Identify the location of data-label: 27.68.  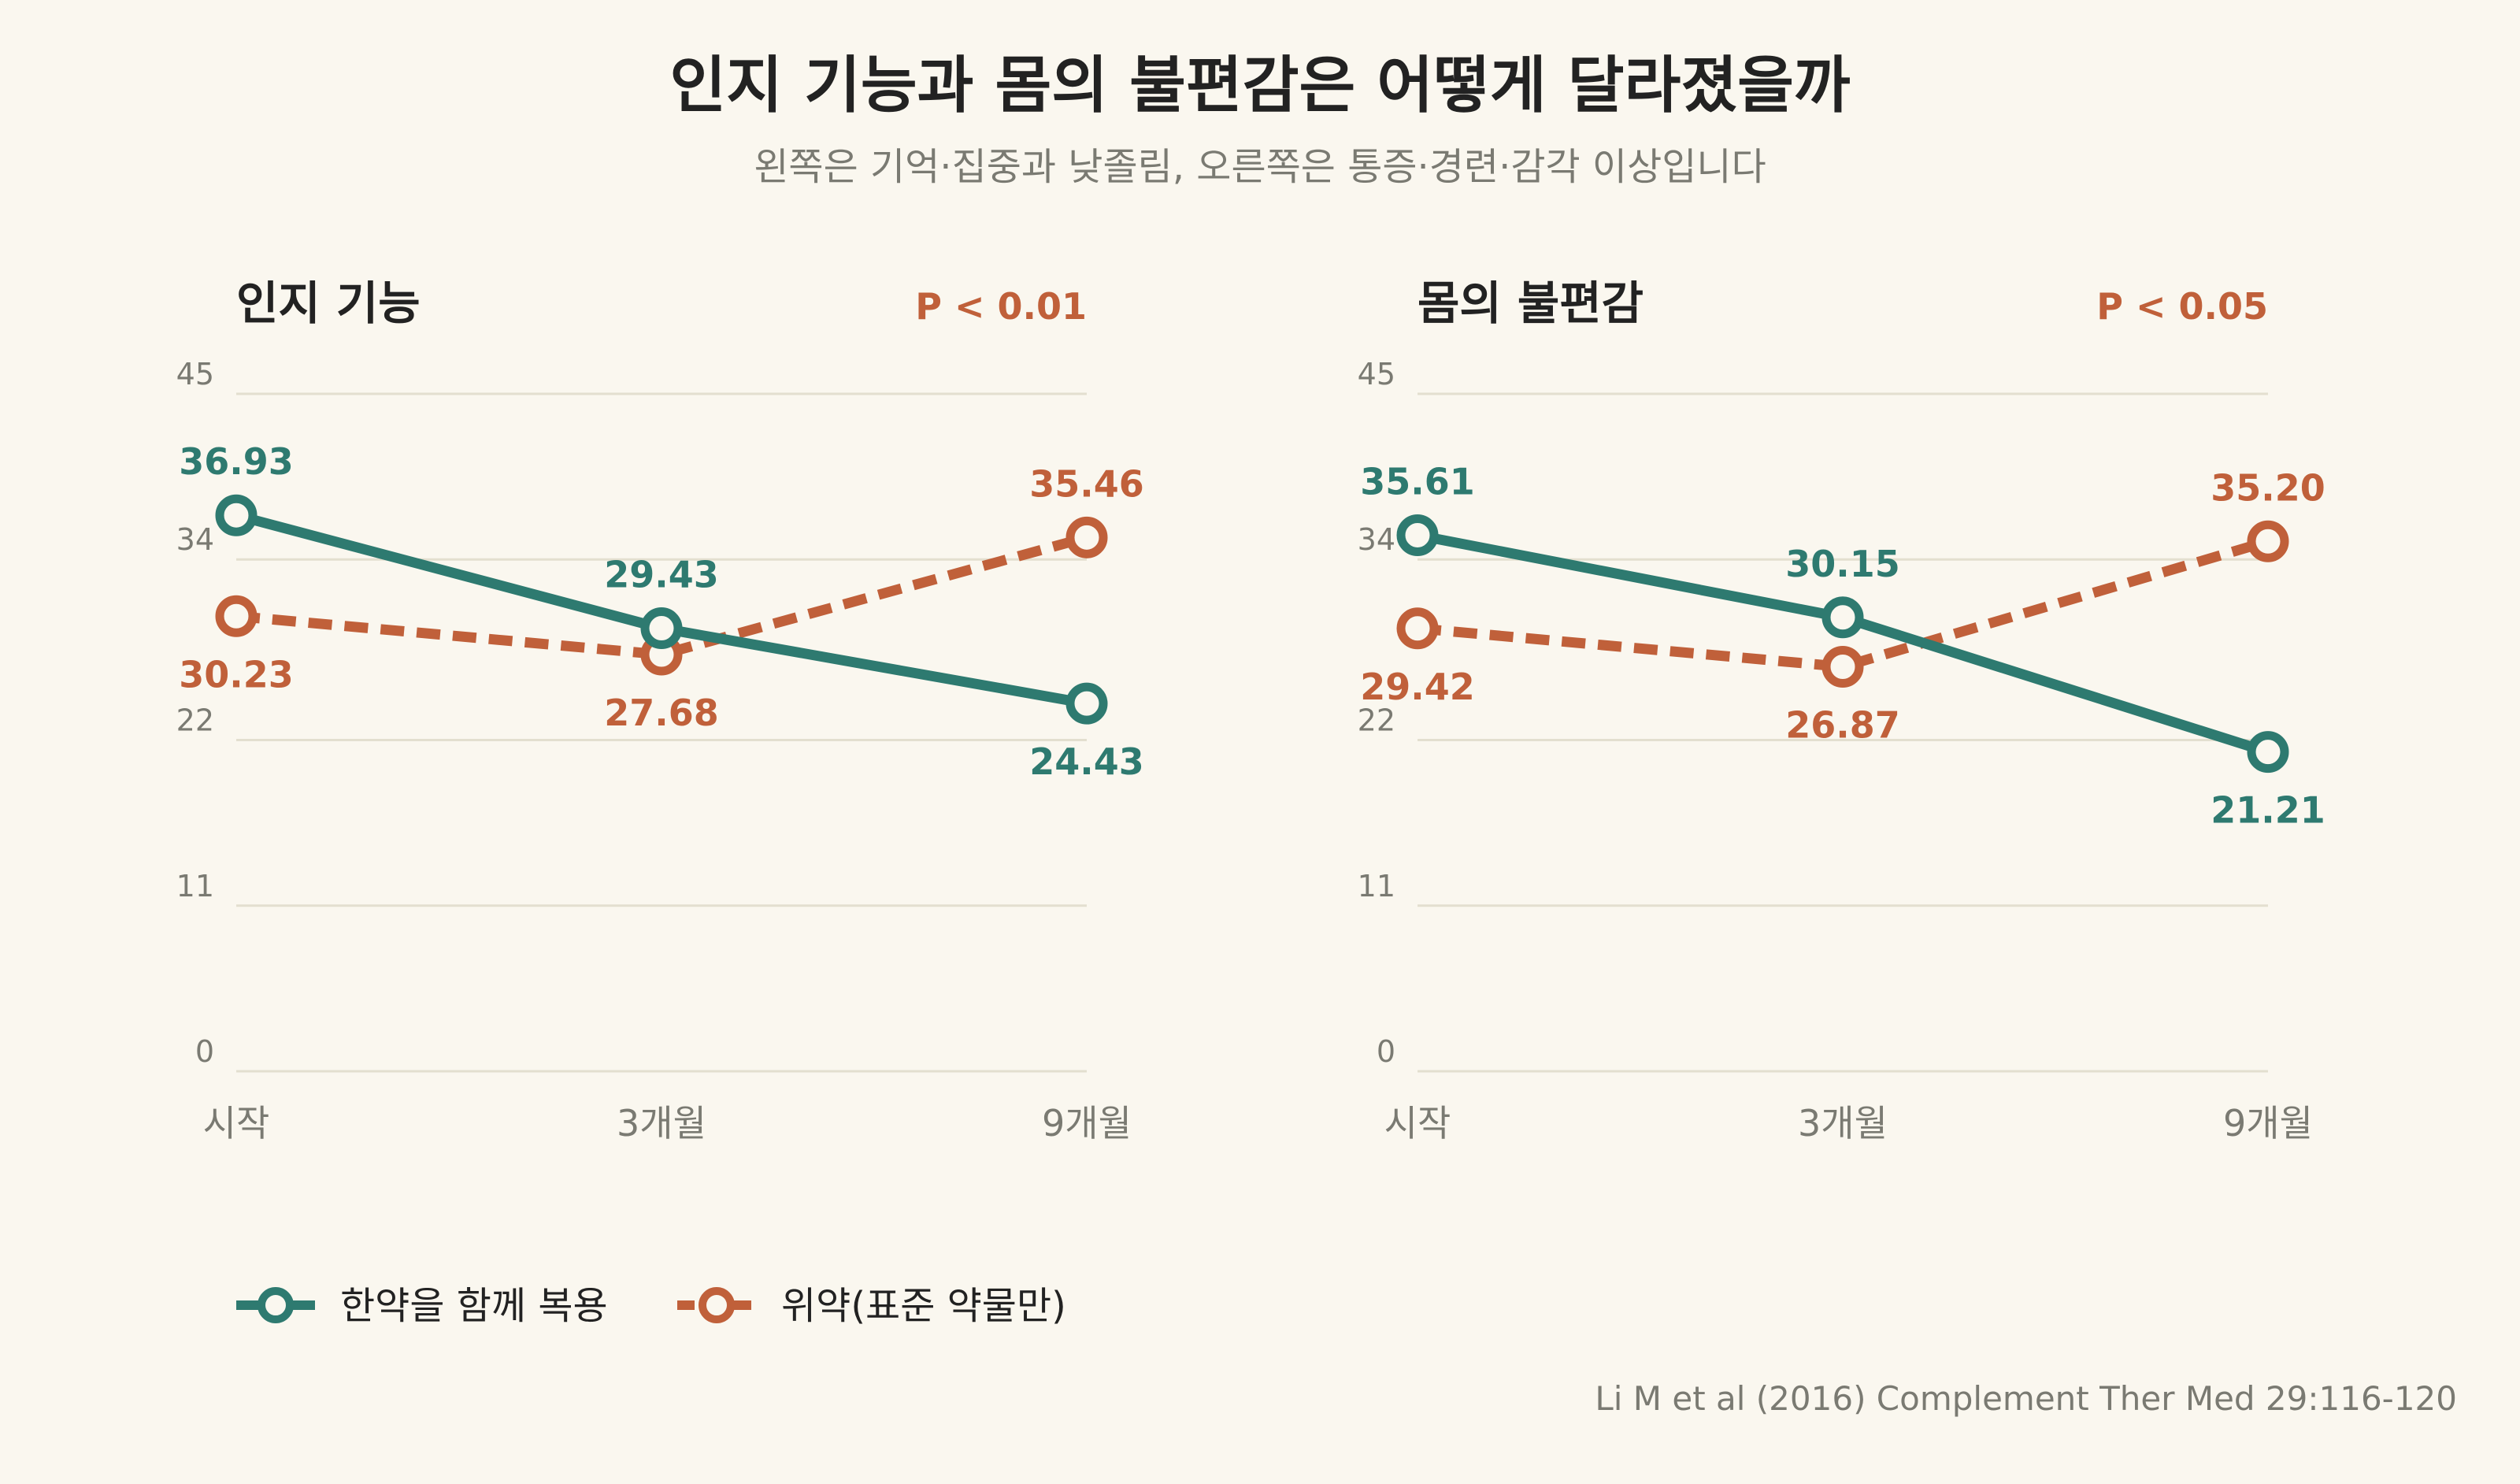
(661, 713).